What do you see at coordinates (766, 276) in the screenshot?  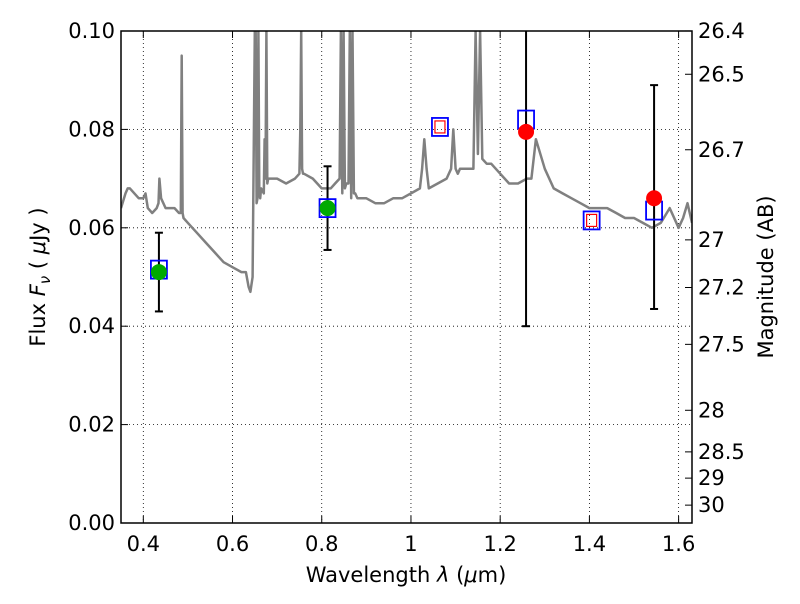 I see `y-axis-right-label: Magnitude (AB)` at bounding box center [766, 276].